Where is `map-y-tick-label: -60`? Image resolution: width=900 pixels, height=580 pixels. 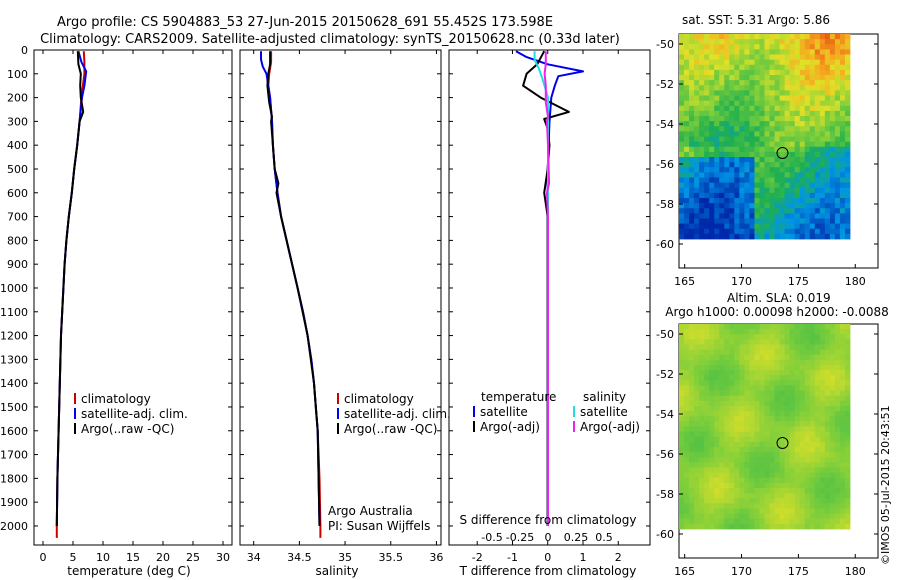
map-y-tick-label: -60 is located at coordinates (665, 244).